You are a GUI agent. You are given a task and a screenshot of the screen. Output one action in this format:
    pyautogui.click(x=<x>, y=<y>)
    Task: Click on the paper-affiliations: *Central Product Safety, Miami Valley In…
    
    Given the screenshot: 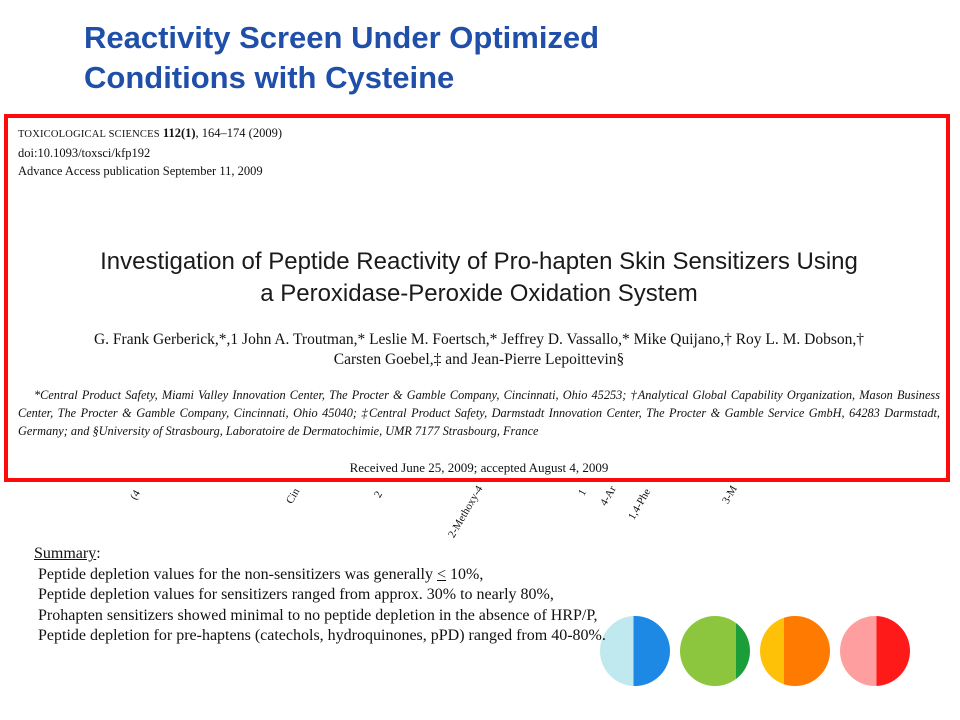 What is the action you would take?
    pyautogui.click(x=479, y=413)
    